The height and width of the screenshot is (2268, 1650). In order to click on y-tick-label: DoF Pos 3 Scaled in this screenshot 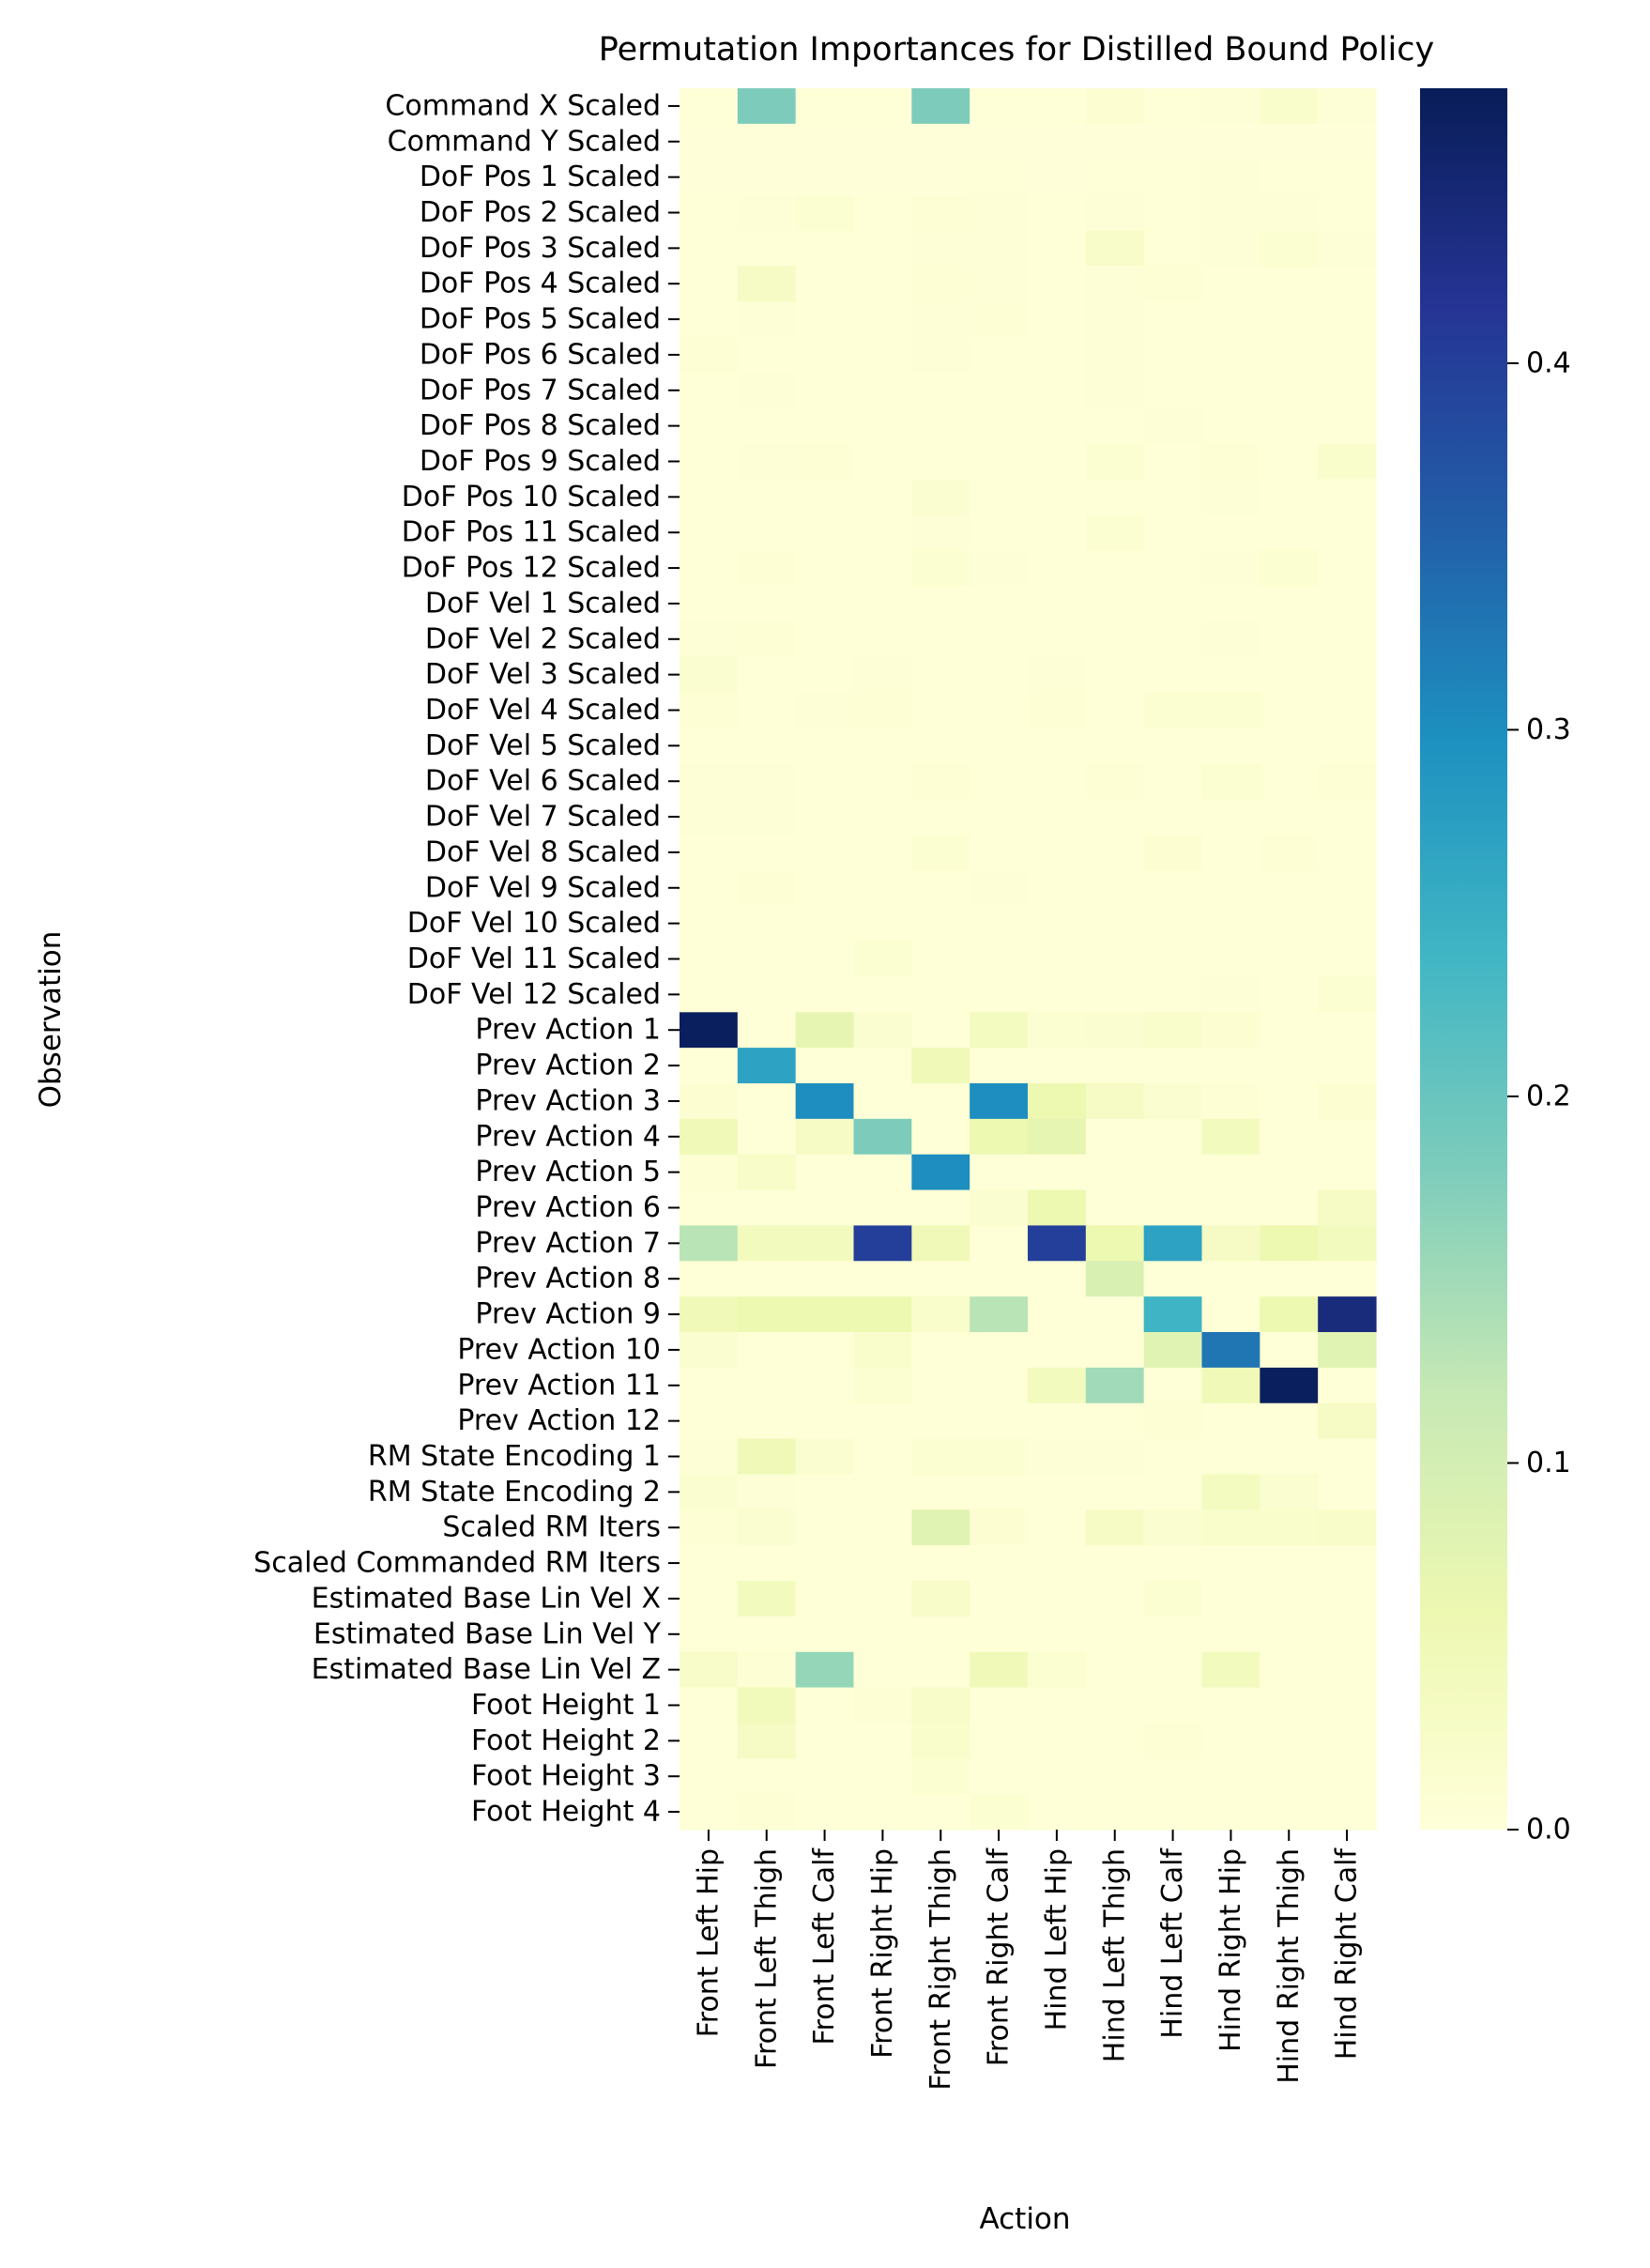, I will do `click(540, 248)`.